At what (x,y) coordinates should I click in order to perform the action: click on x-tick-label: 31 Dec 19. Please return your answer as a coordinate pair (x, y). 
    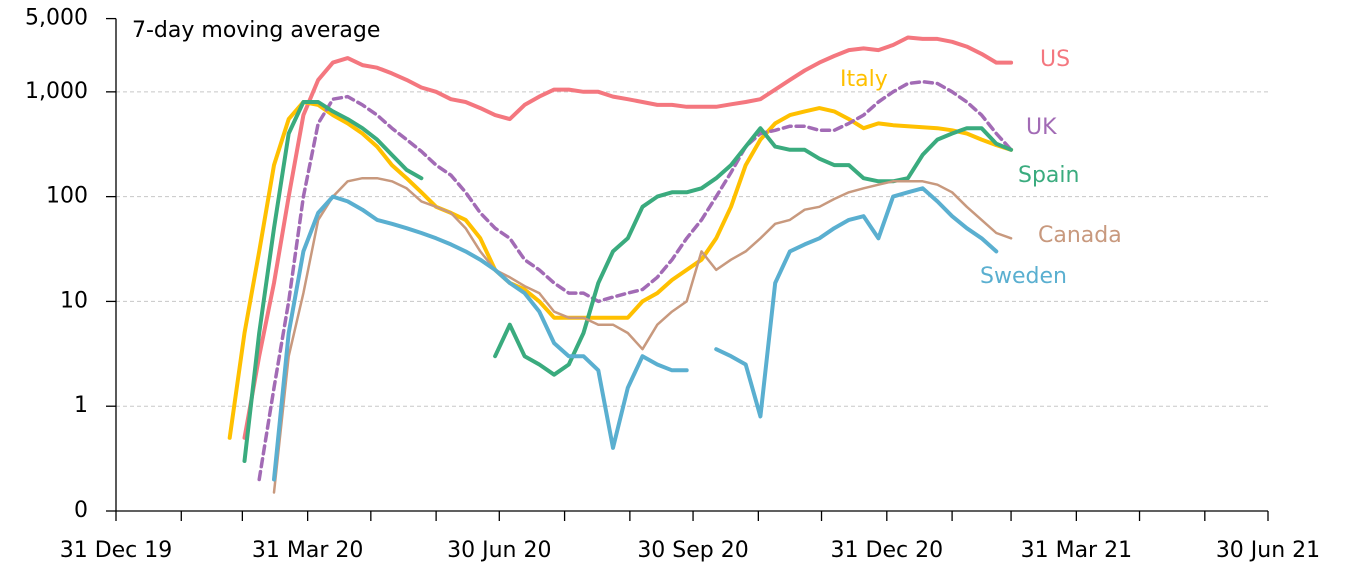
    Looking at the image, I should click on (116, 550).